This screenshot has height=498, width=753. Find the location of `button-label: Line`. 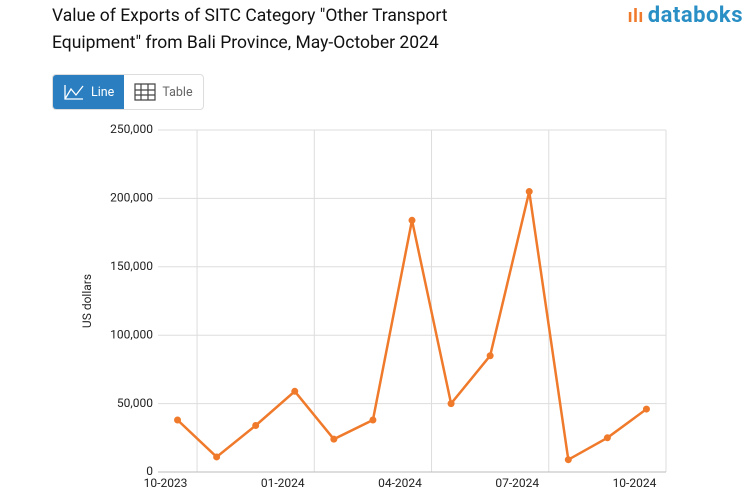

button-label: Line is located at coordinates (103, 92).